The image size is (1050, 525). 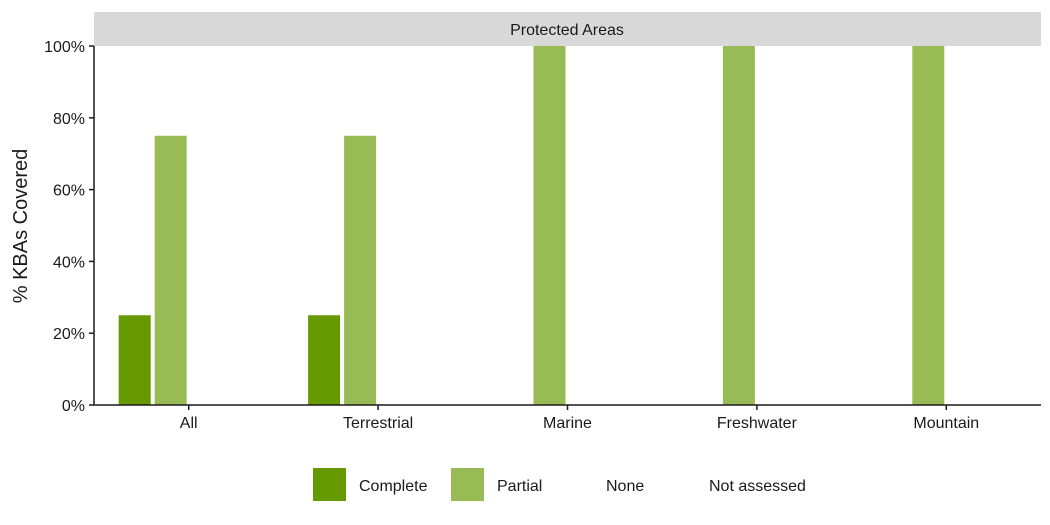 What do you see at coordinates (738, 225) in the screenshot?
I see `bar-partial-freshwater` at bounding box center [738, 225].